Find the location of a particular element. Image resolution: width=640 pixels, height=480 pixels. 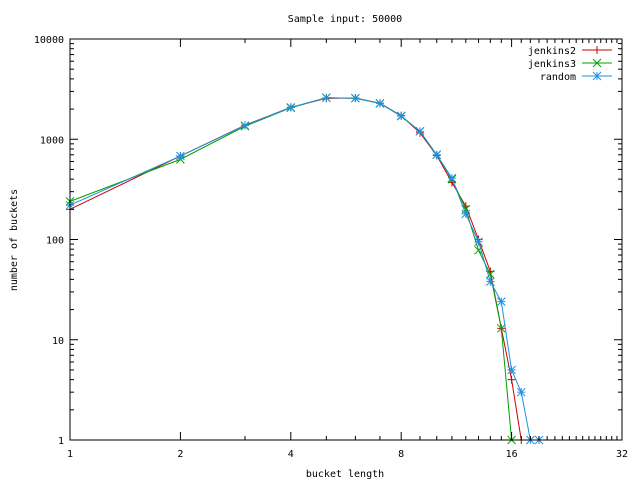

x-tick-label: 4 is located at coordinates (291, 454).